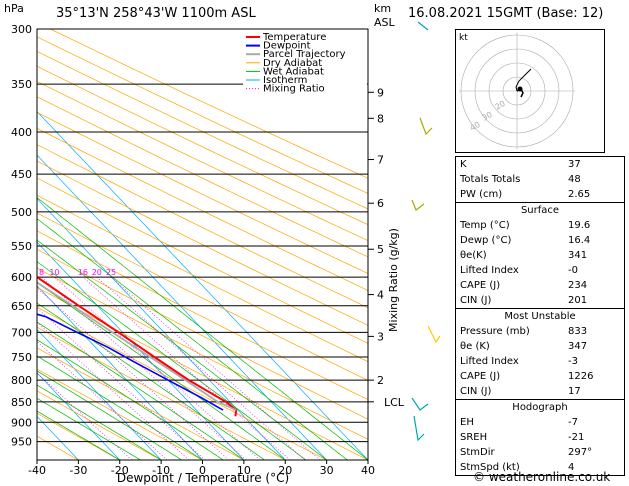  I want to click on hodograph-kt-label: kt, so click(463, 38).